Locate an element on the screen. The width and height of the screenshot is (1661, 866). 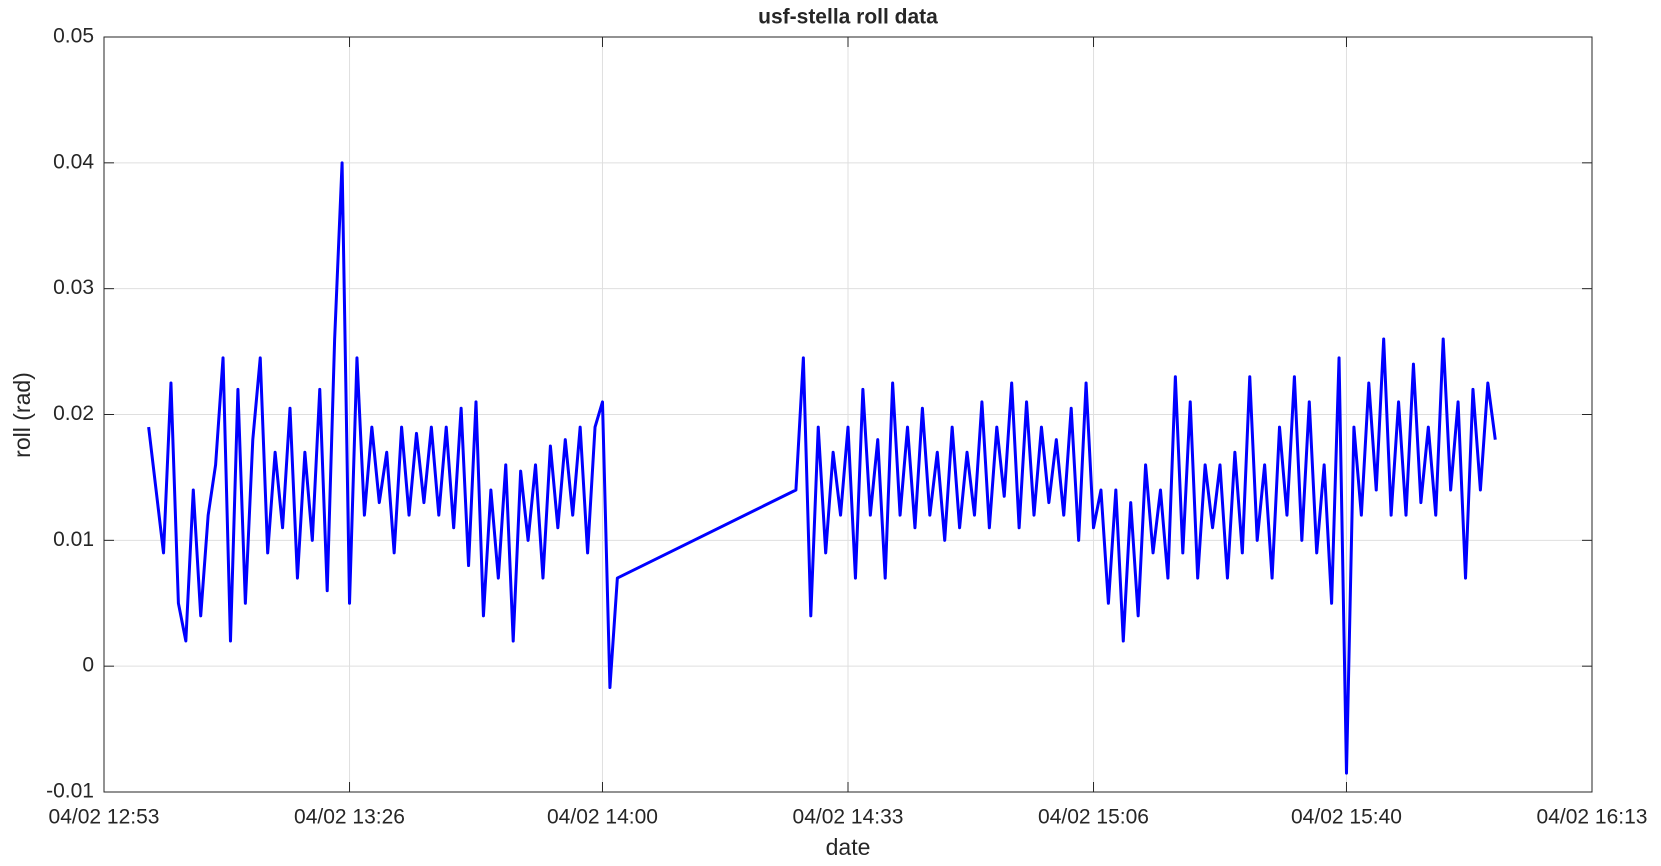
x-tick-label: 04/02 13:26 is located at coordinates (349, 817).